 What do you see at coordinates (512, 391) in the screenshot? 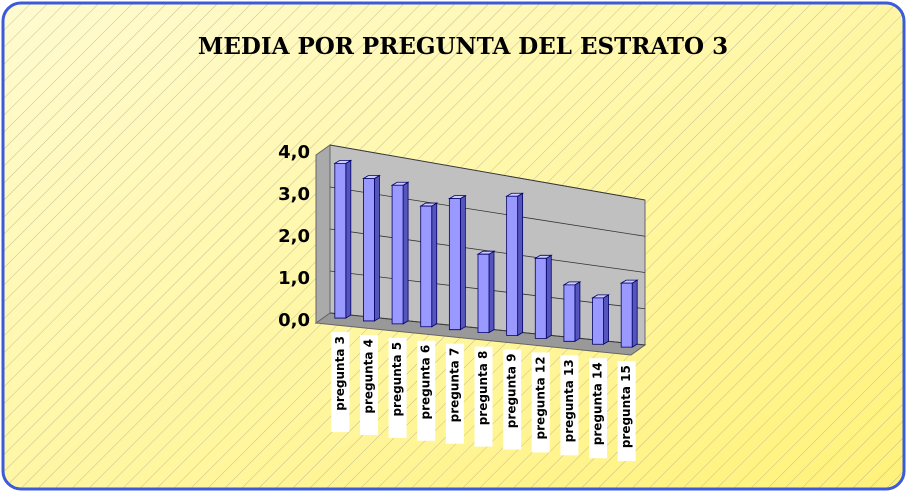
I see `x-tick-label: pregunta 9` at bounding box center [512, 391].